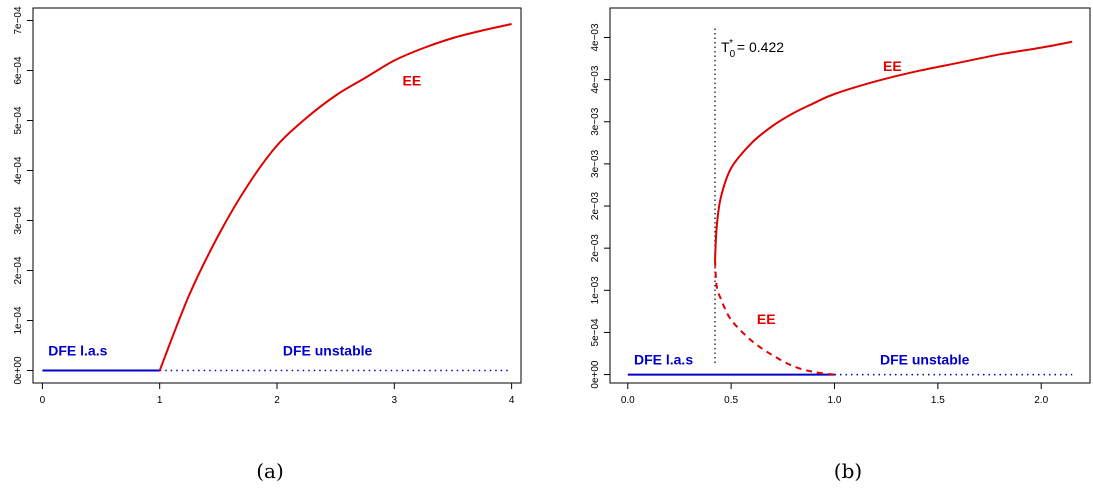 This screenshot has height=490, width=1093. I want to click on panel-a-y-tick-label: 2e−04, so click(18, 270).